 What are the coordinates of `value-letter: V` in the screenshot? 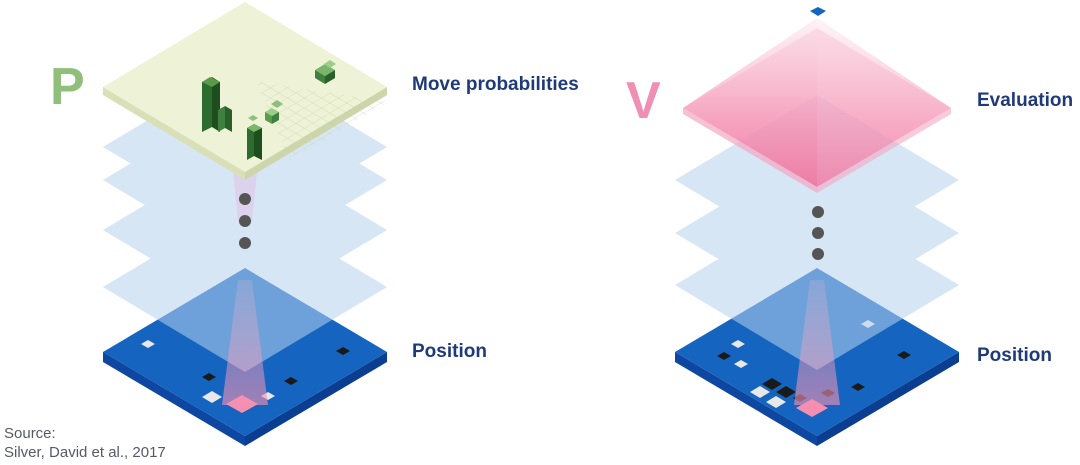 It's located at (643, 101).